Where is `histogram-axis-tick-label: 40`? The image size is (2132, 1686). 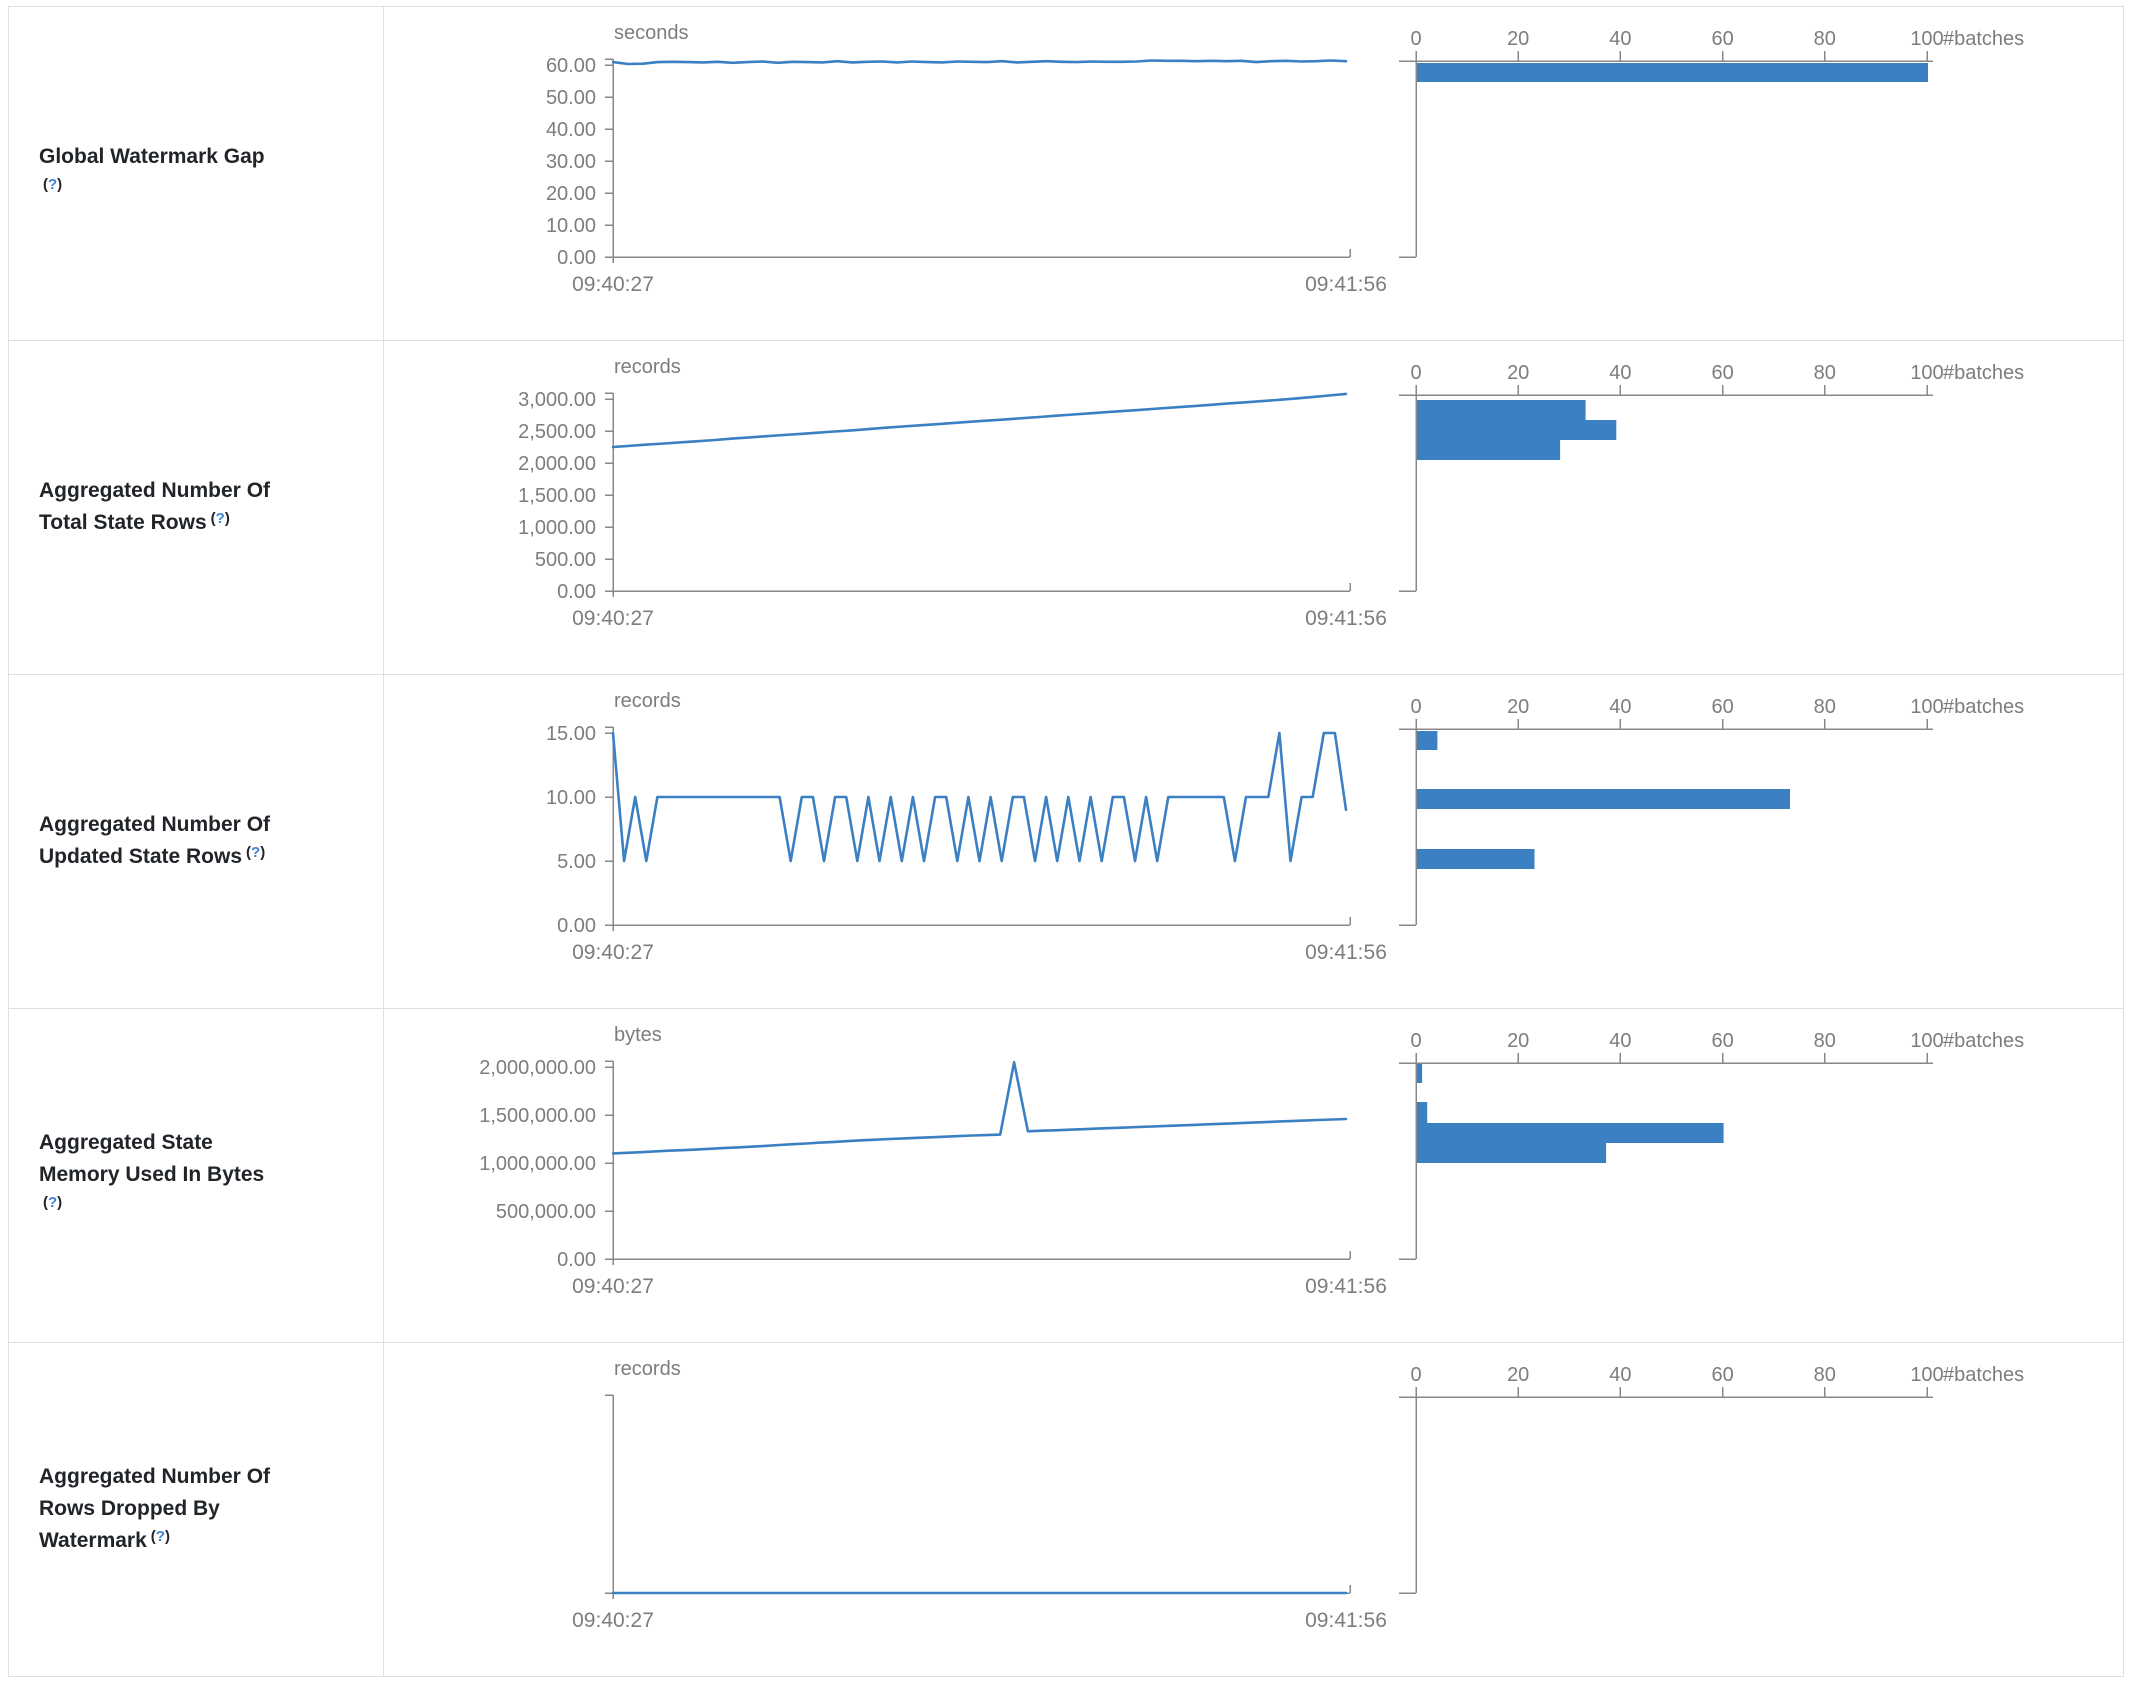
histogram-axis-tick-label: 40 is located at coordinates (1620, 707).